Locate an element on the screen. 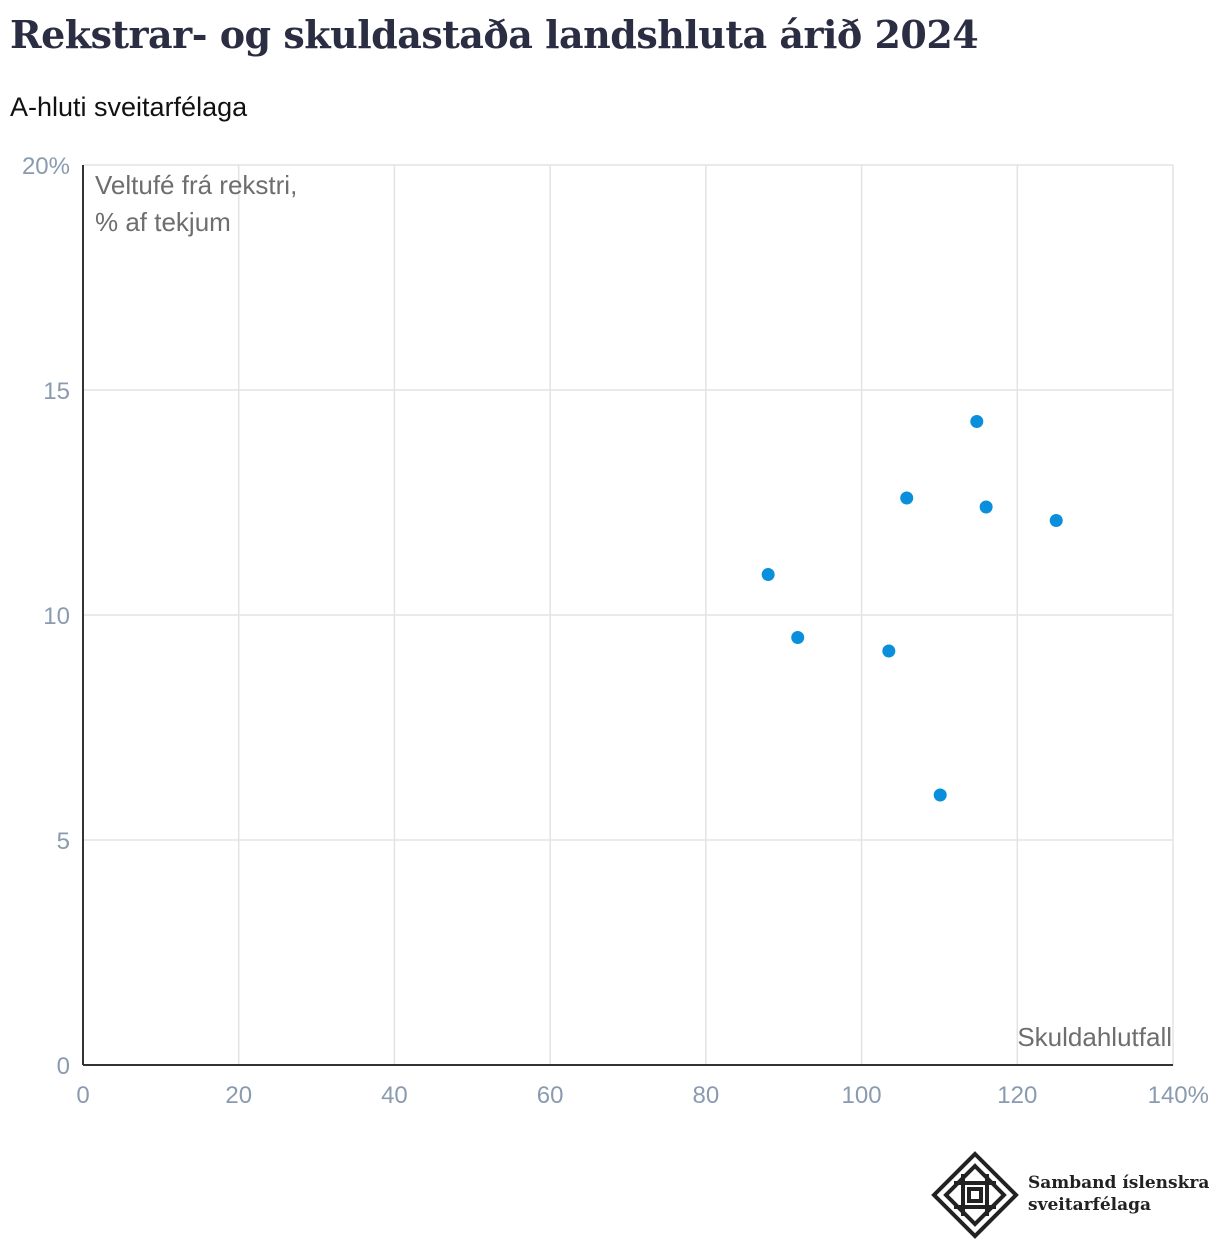 The height and width of the screenshot is (1248, 1220). x-tick-label: 120 is located at coordinates (1017, 1095).